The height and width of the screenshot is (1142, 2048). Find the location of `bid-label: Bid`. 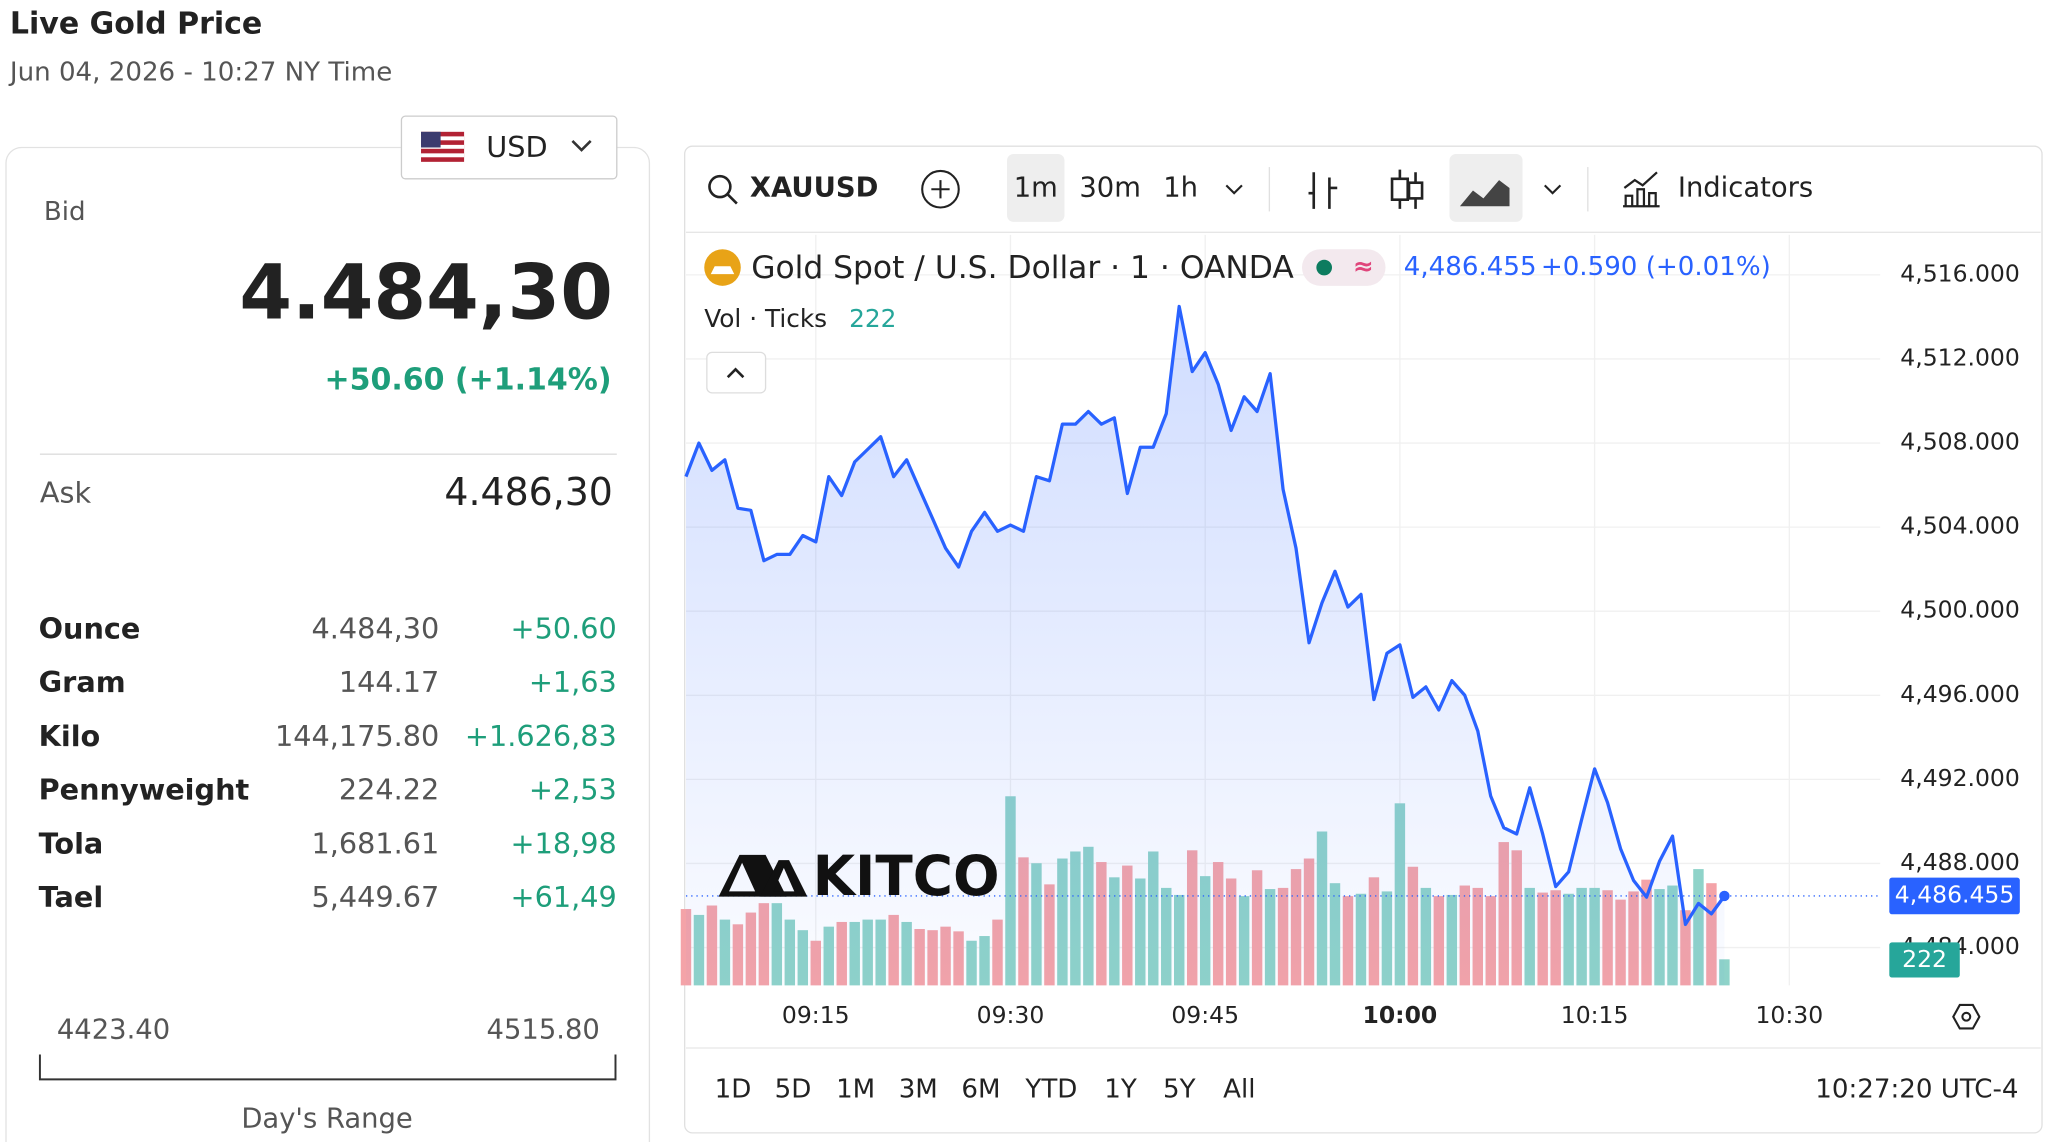

bid-label: Bid is located at coordinates (65, 212).